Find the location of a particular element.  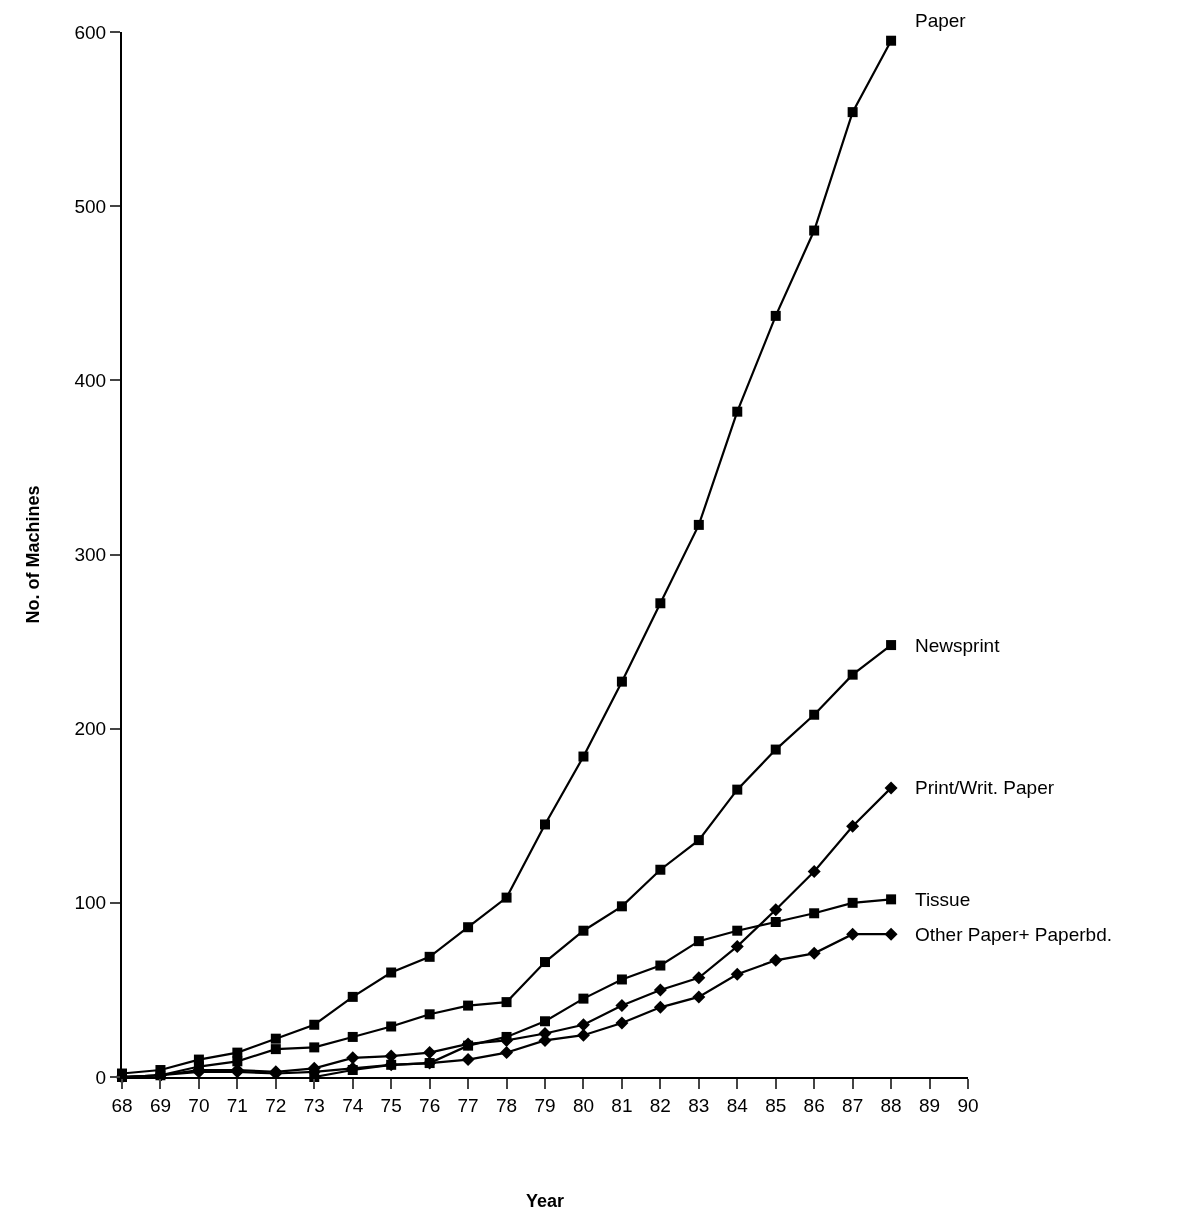

x-axis-title: Year is located at coordinates (545, 1201).